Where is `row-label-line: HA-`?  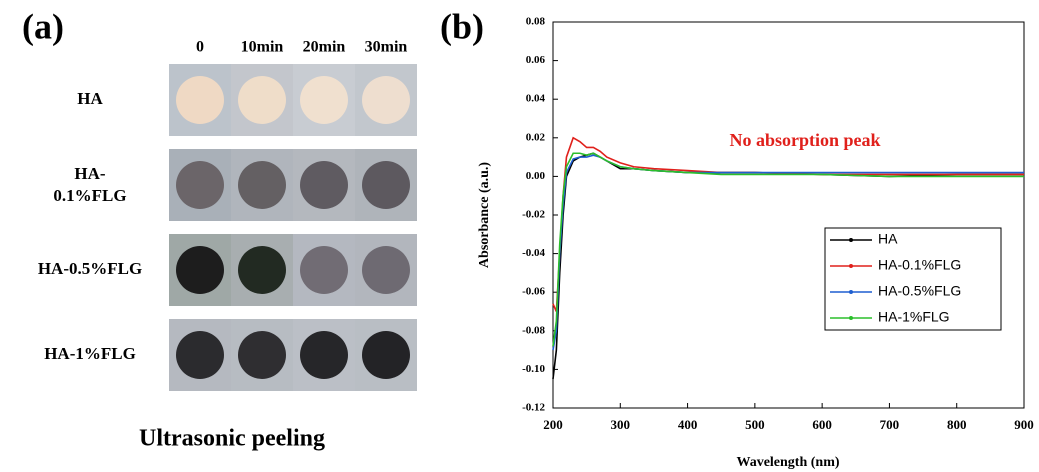 row-label-line: HA- is located at coordinates (90, 173).